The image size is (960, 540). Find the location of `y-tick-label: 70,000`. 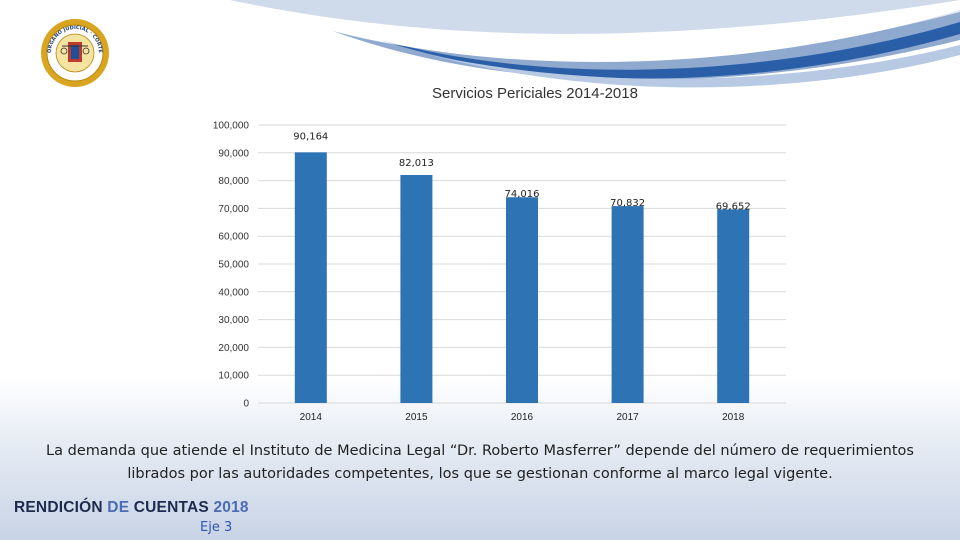

y-tick-label: 70,000 is located at coordinates (233, 209).